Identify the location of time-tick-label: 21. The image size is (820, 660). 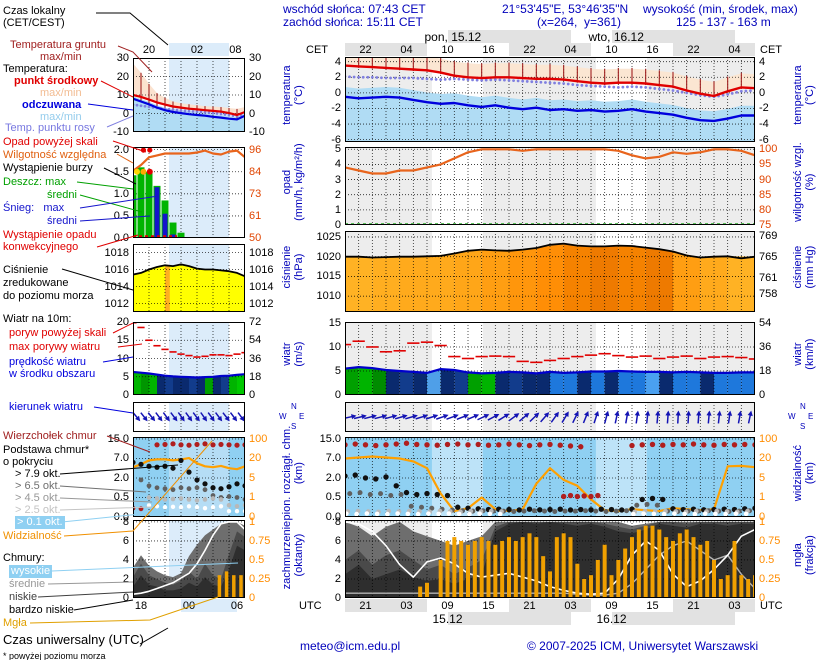
(693, 606).